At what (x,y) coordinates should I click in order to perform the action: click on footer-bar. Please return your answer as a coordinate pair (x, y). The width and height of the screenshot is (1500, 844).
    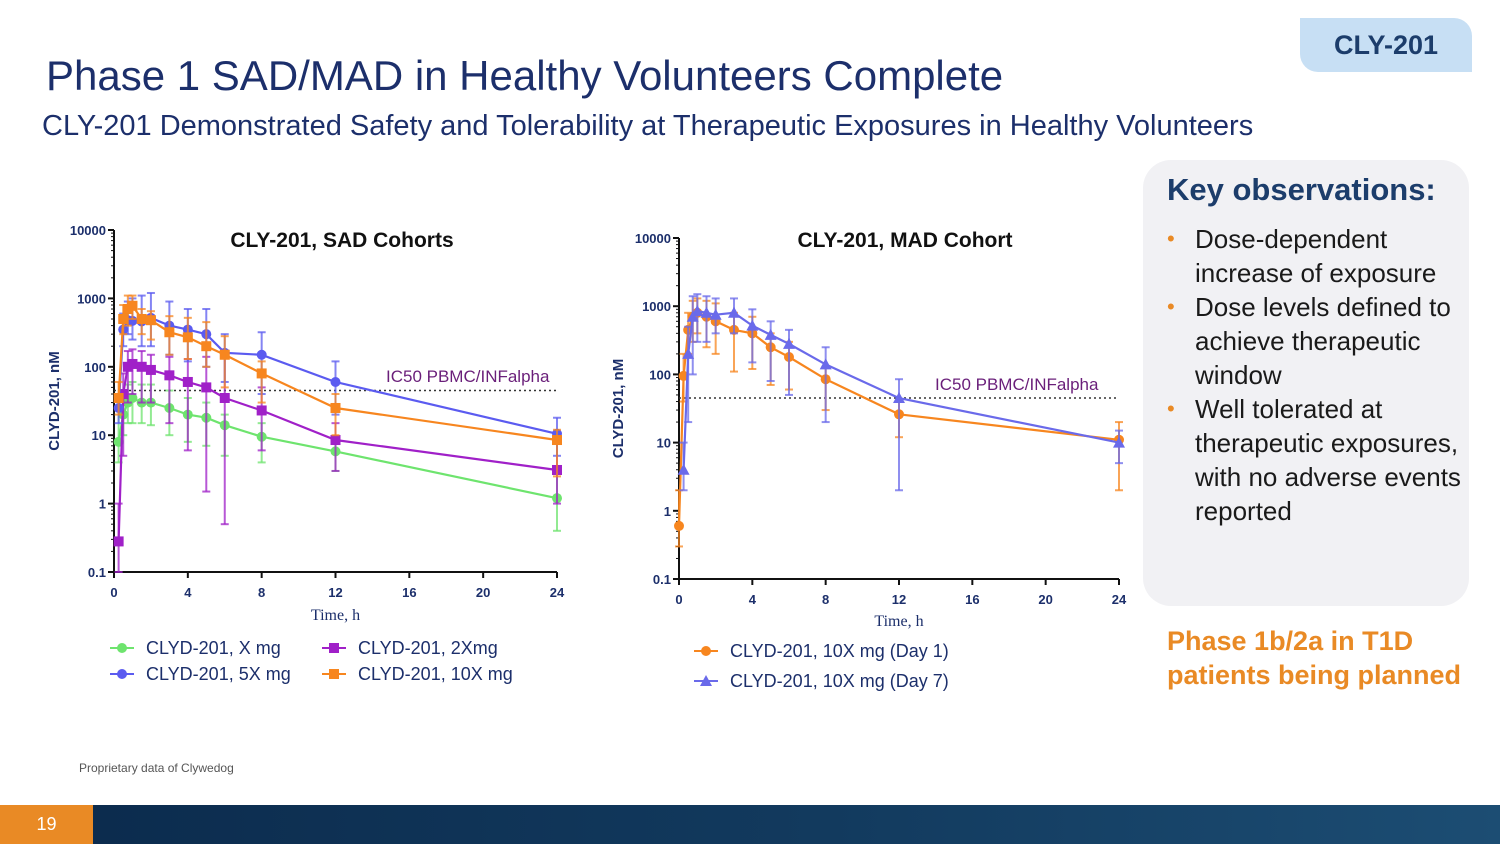
    Looking at the image, I should click on (750, 824).